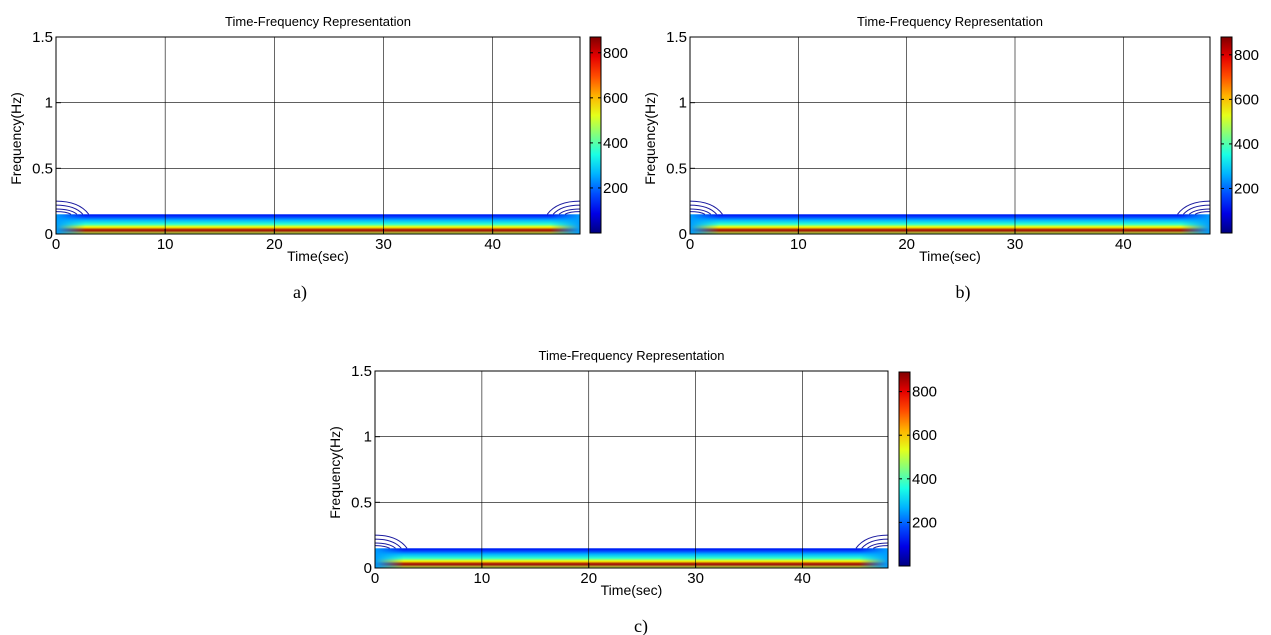 The image size is (1271, 635). Describe the element at coordinates (963, 292) in the screenshot. I see `subplot-caption: b)` at that location.